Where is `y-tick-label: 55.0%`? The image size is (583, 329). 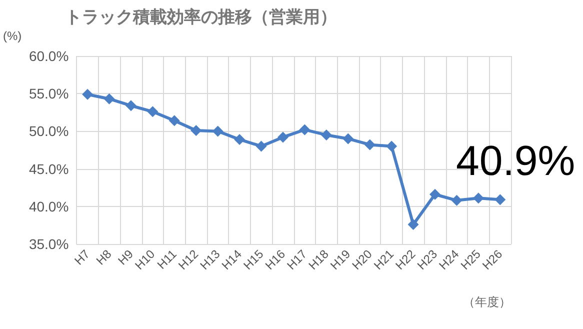
y-tick-label: 55.0% is located at coordinates (48, 94).